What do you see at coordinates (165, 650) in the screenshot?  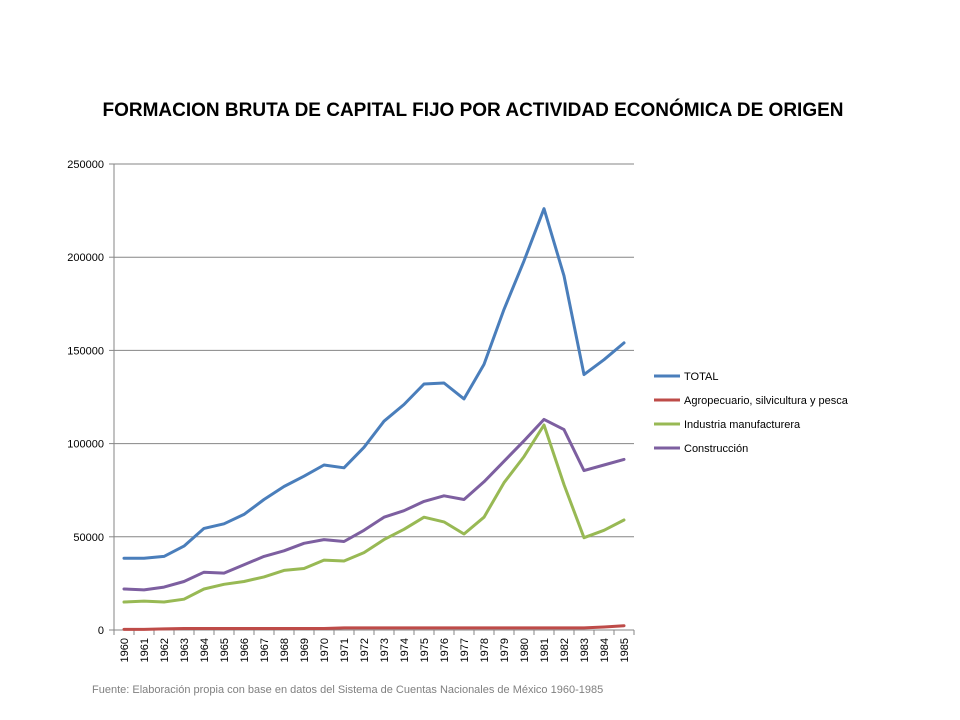 I see `x-tick-label: 1962` at bounding box center [165, 650].